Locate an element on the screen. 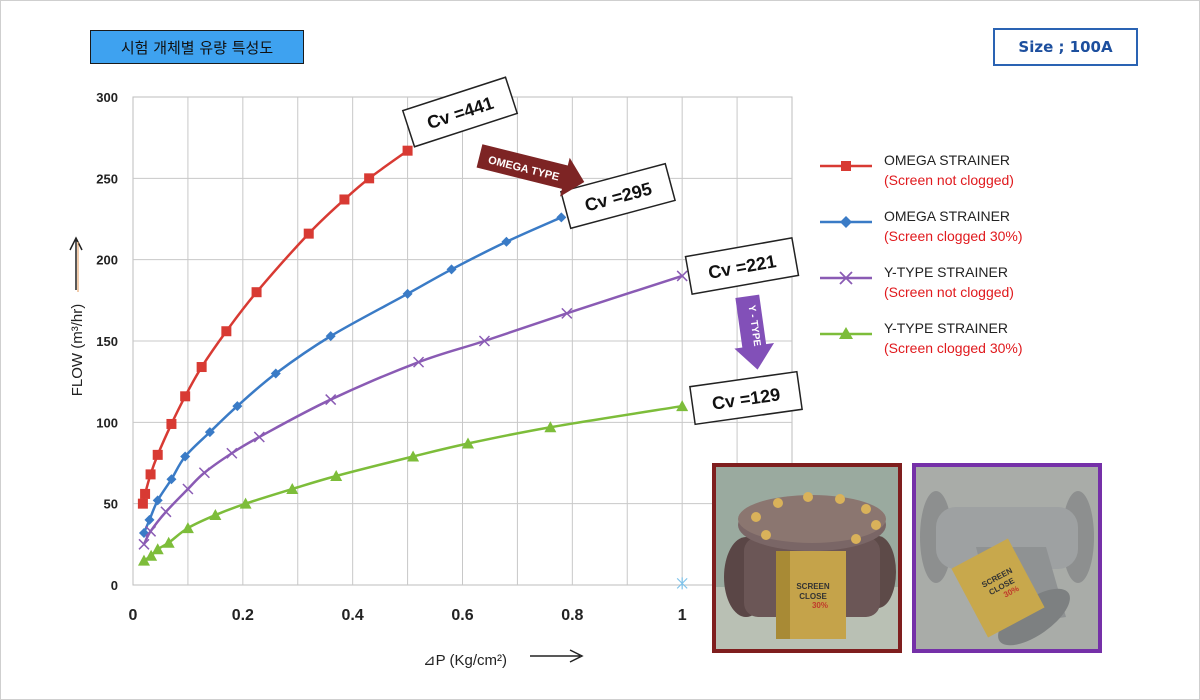 The width and height of the screenshot is (1200, 700). legend-item-ytype-clogged: Y-TYPE STRAINER (Screen clogged 30%) is located at coordinates (970, 341).